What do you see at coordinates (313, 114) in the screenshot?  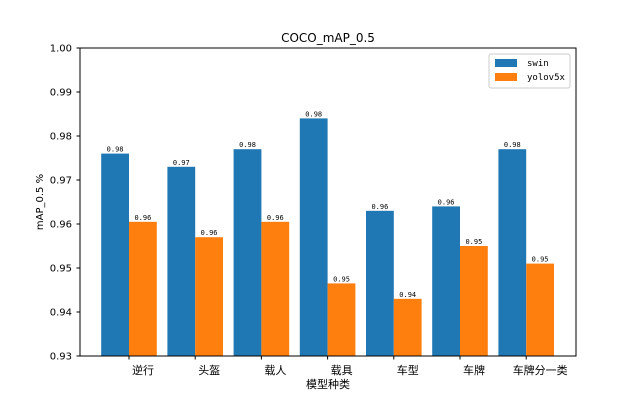 I see `bar-label-swin-3: 0.98` at bounding box center [313, 114].